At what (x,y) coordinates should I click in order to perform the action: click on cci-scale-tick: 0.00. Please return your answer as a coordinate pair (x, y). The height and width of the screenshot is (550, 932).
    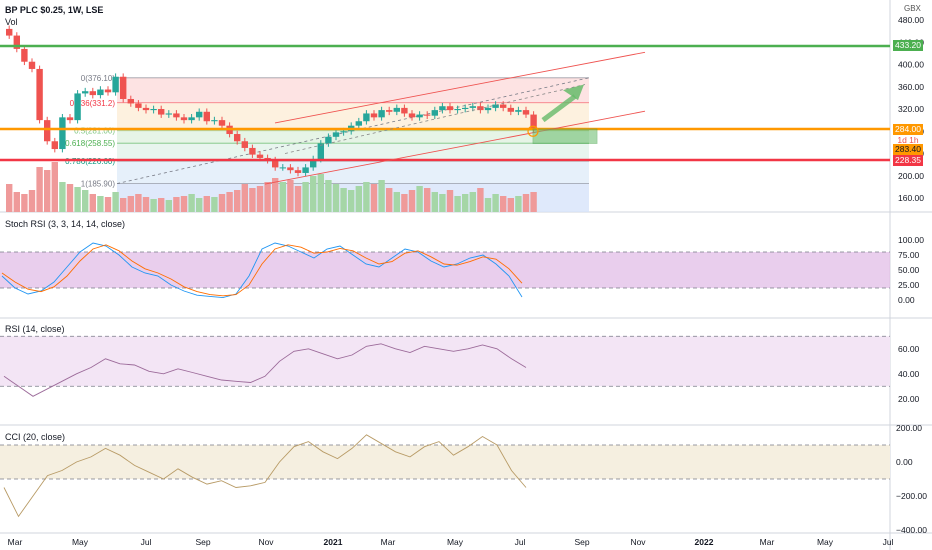
    Looking at the image, I should click on (904, 462).